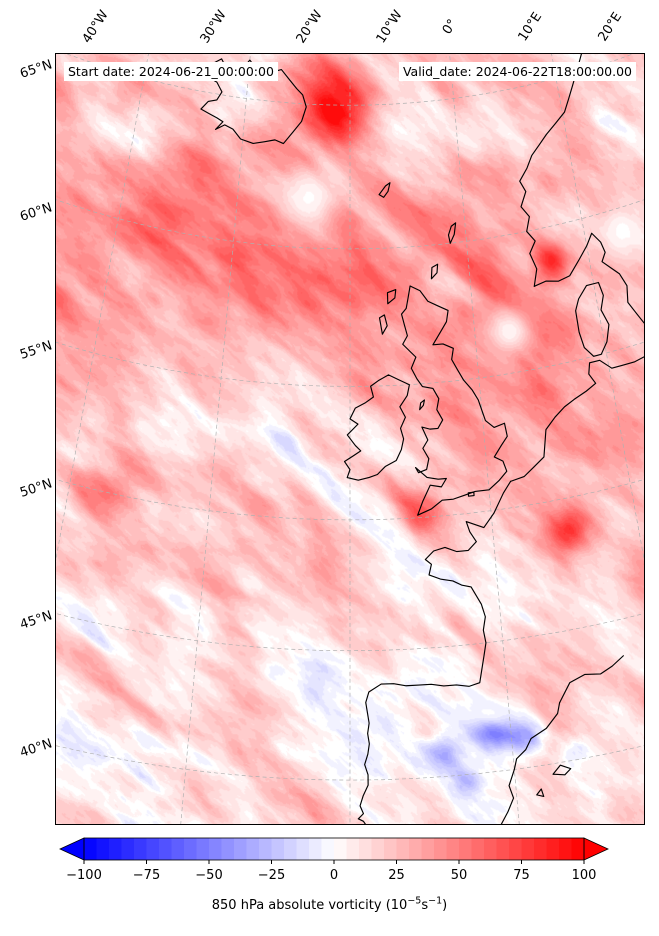  I want to click on colorbar-tick-label: −50, so click(209, 875).